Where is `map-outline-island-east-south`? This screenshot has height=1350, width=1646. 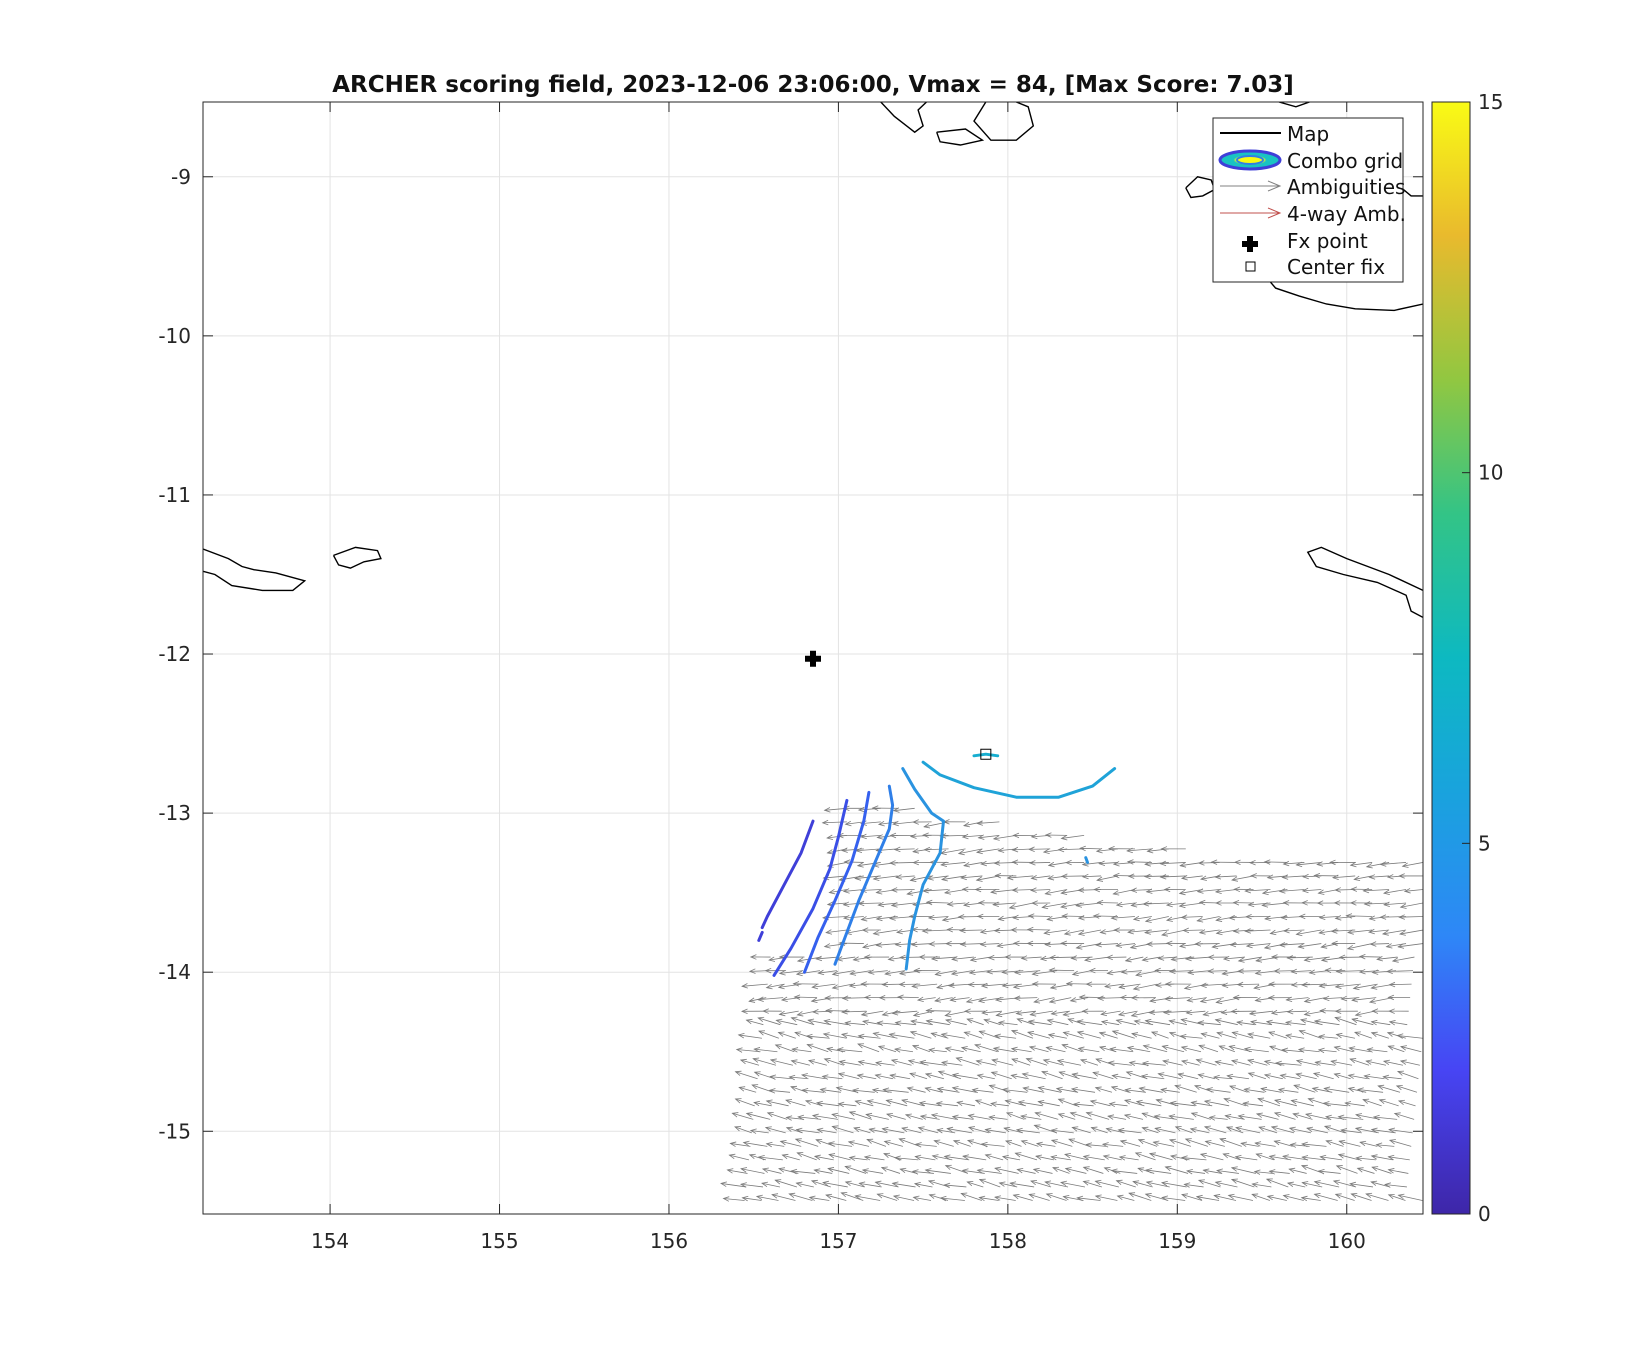 map-outline-island-east-south is located at coordinates (1364, 582).